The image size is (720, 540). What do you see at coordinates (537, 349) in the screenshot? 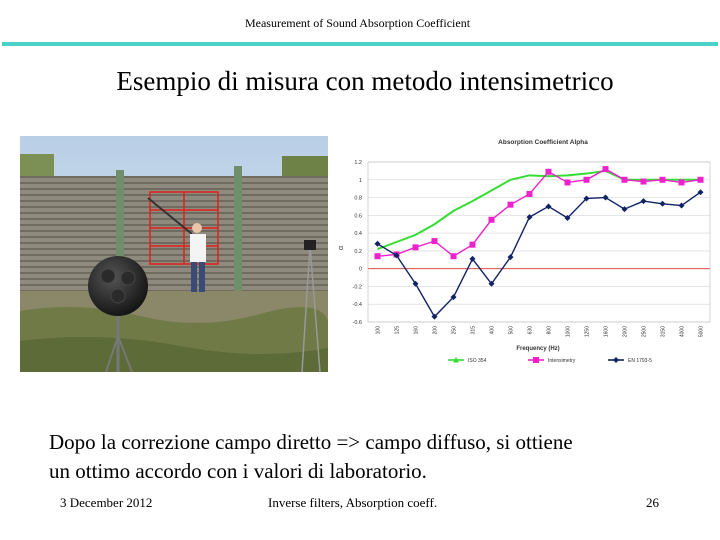
I see `chart-x-axis-label: Frequency (Hz)` at bounding box center [537, 349].